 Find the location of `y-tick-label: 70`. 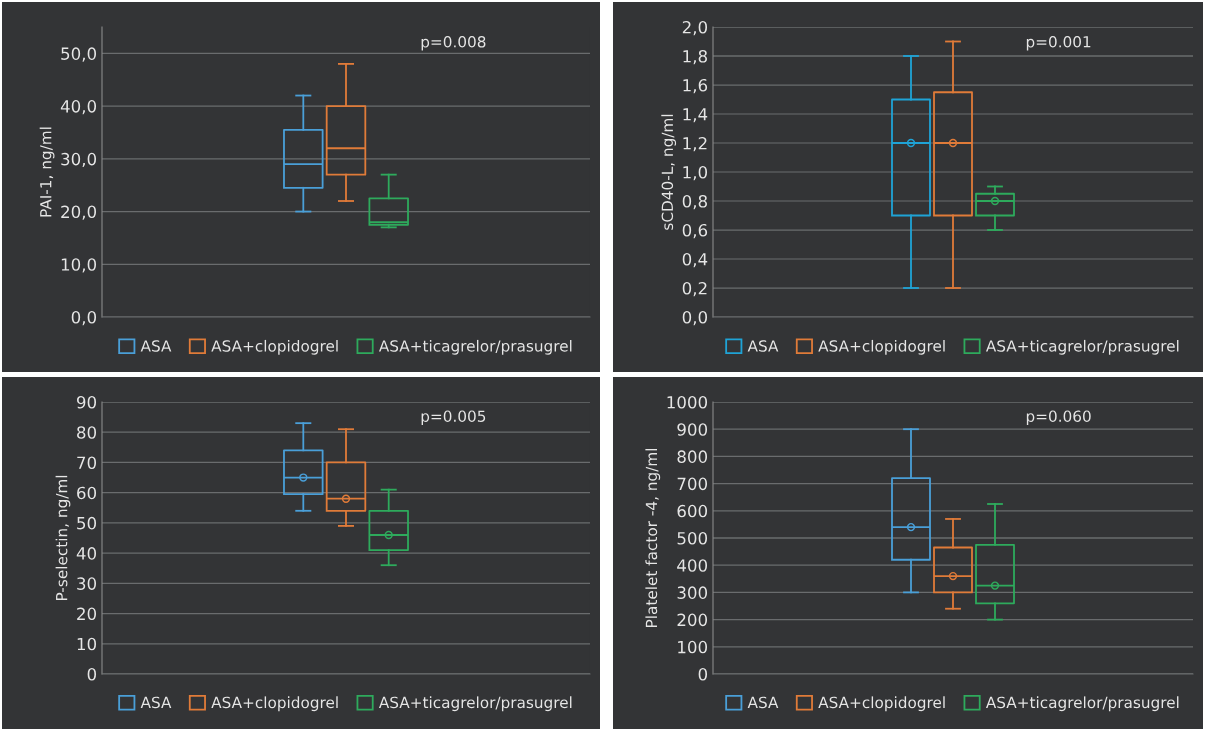

y-tick-label: 70 is located at coordinates (87, 463).